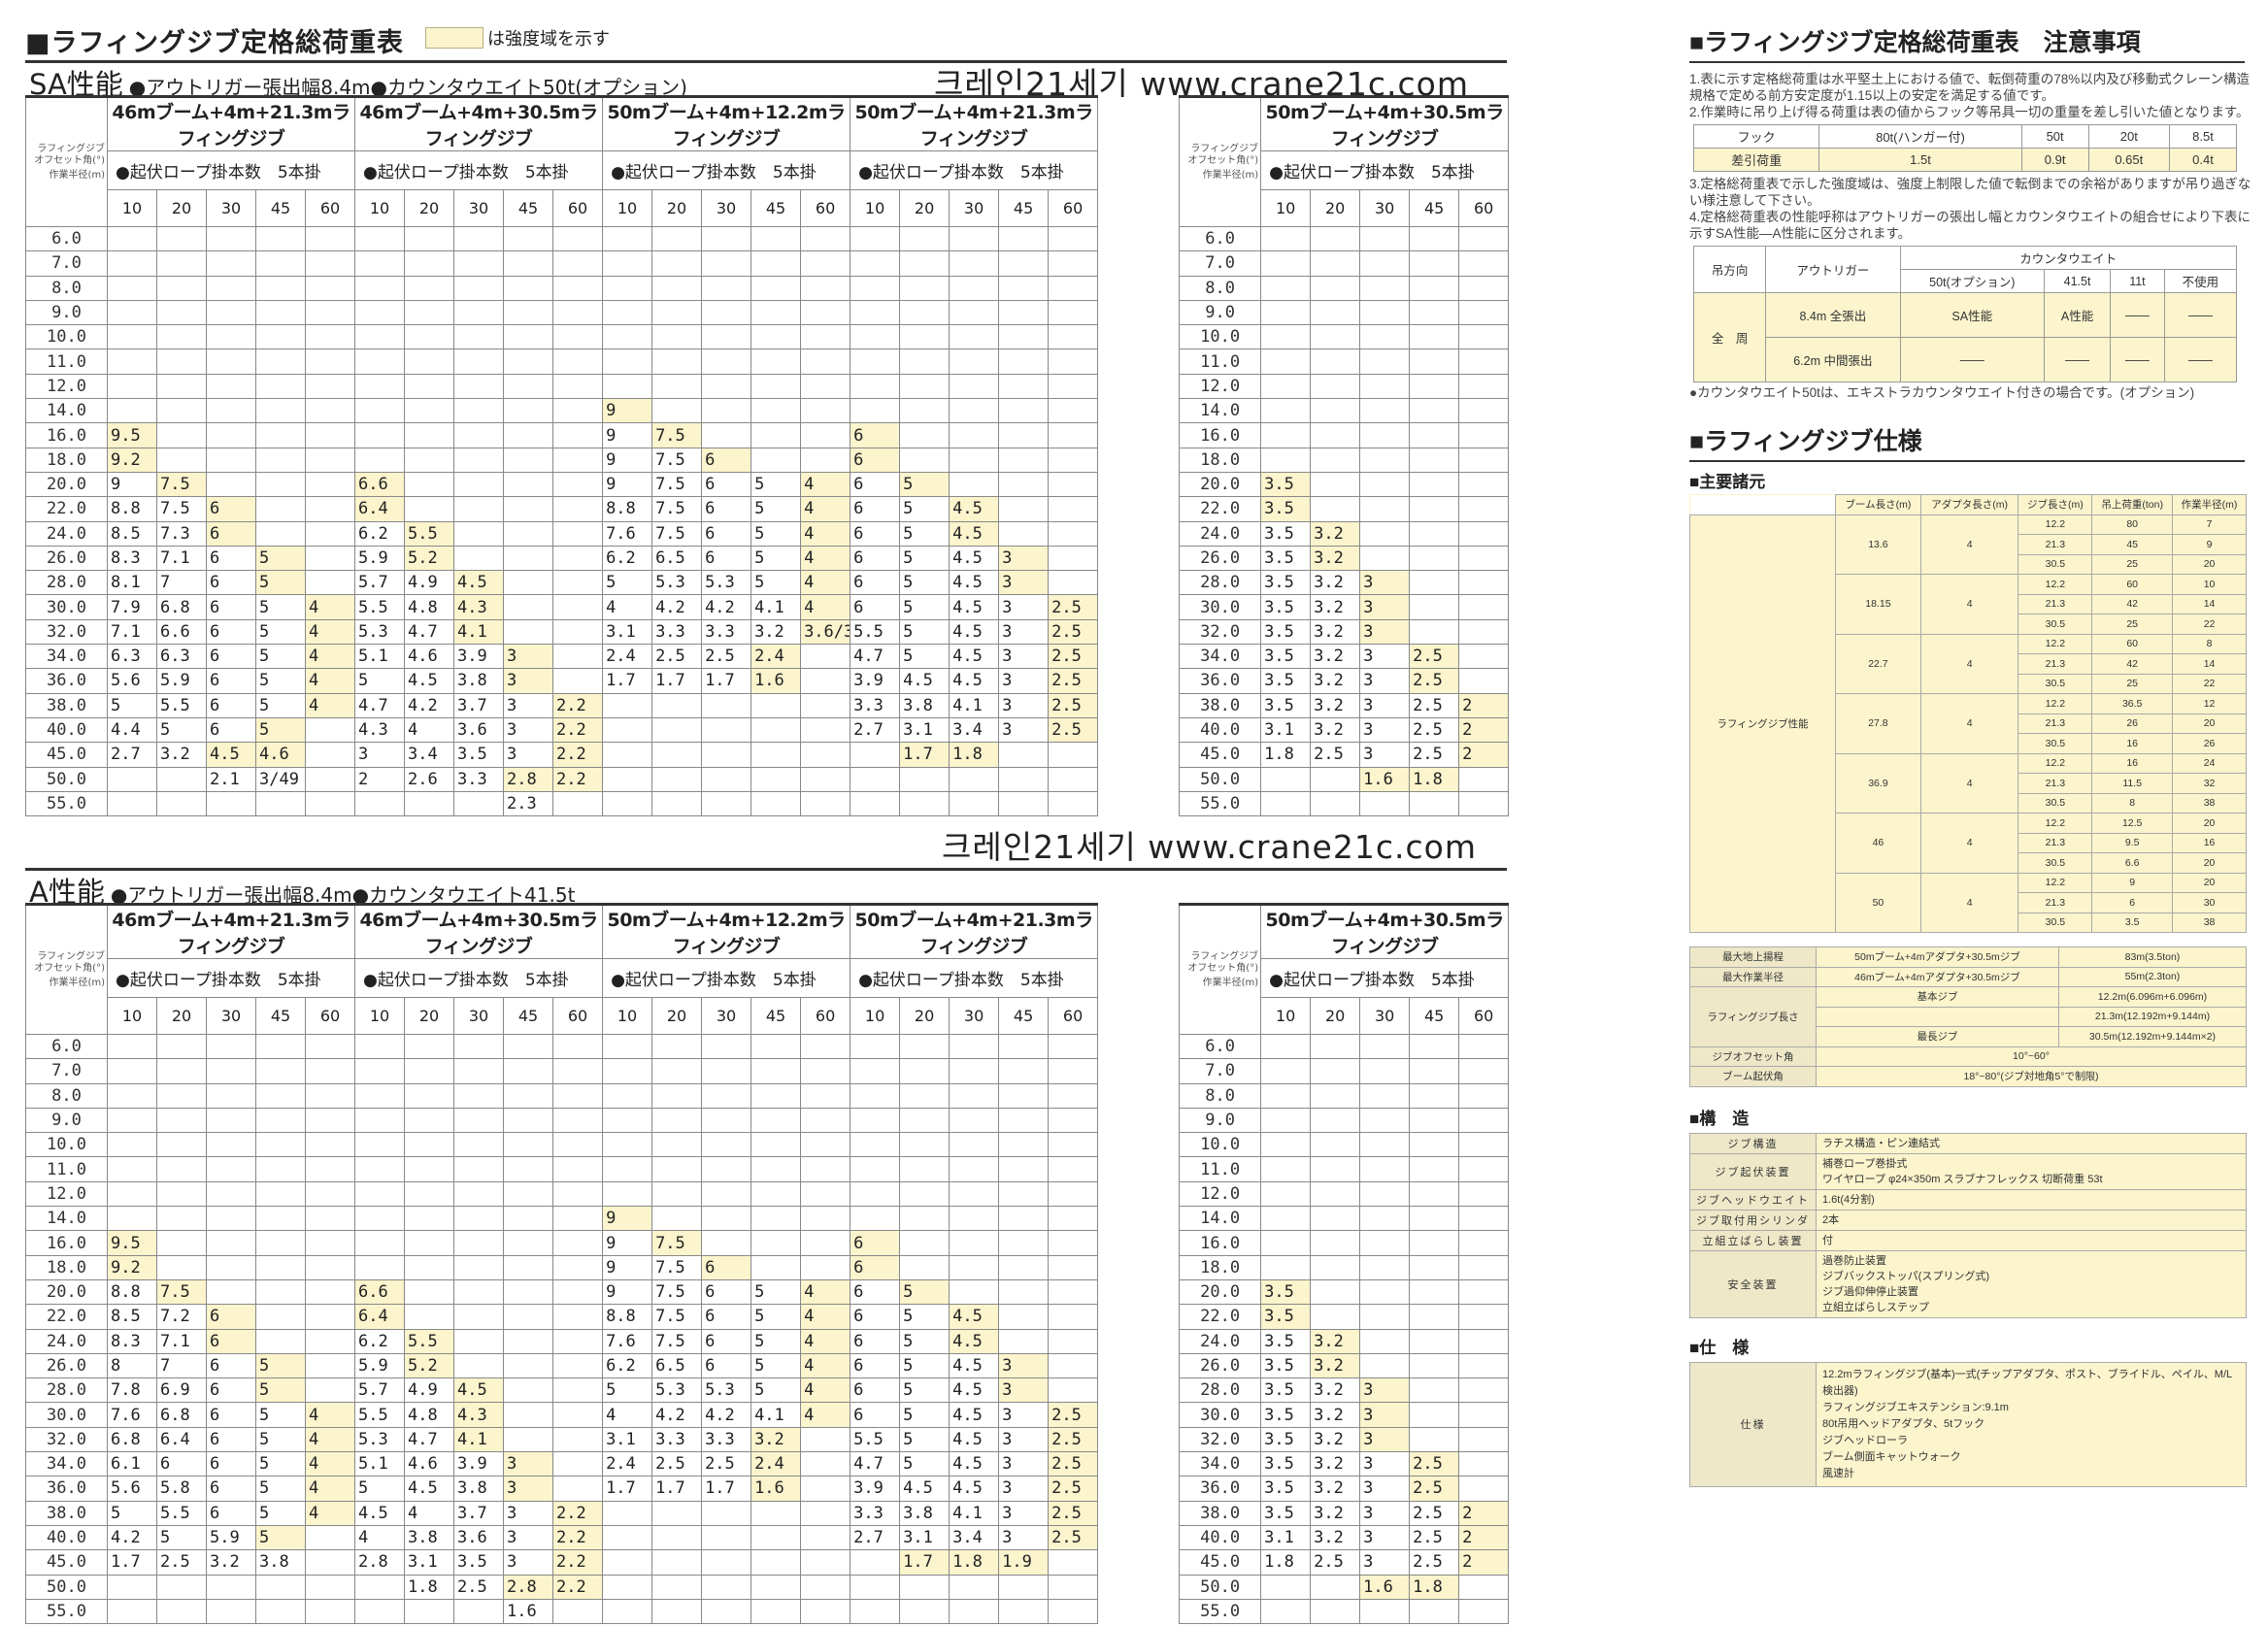  What do you see at coordinates (925, 1562) in the screenshot?
I see `load-cell: 1.7` at bounding box center [925, 1562].